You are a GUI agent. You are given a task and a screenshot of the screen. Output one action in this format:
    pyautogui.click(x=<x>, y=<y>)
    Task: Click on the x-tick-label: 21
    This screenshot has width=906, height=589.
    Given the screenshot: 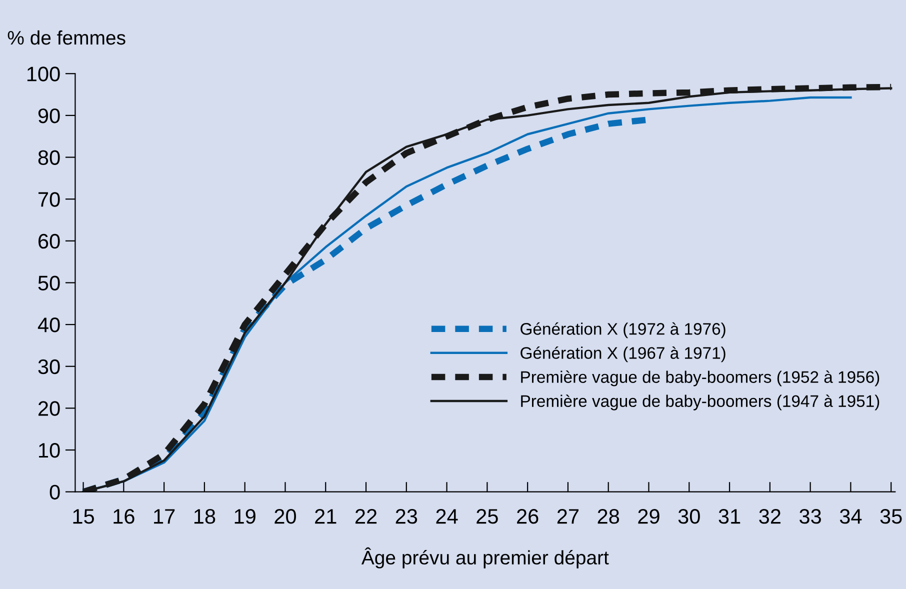 What is the action you would take?
    pyautogui.click(x=325, y=516)
    